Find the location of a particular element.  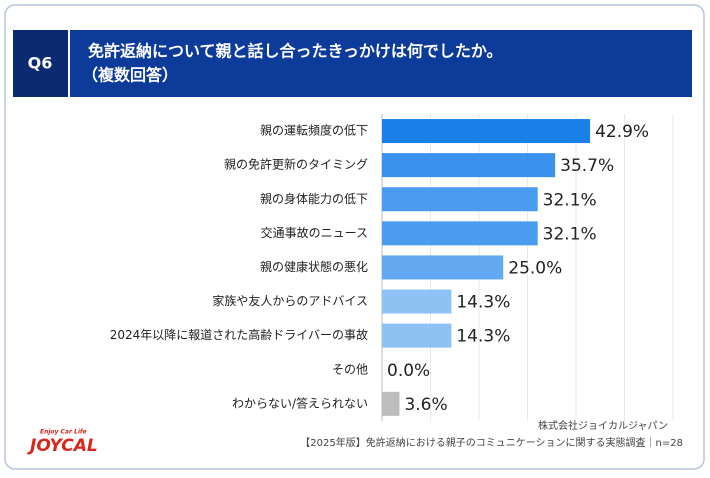

title-box is located at coordinates (381, 63).